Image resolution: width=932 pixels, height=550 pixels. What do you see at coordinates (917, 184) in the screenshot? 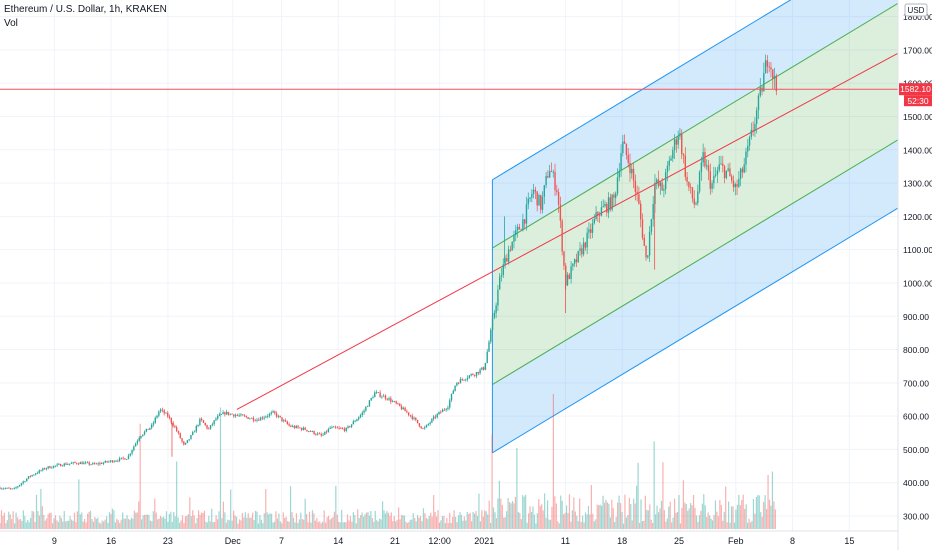
I see `price-tick-label: 1300.00` at bounding box center [917, 184].